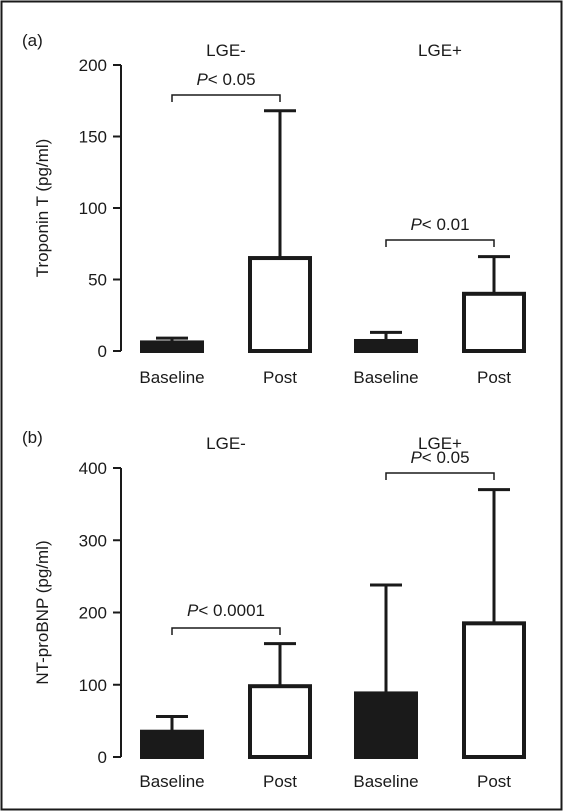  I want to click on panel-label: (a), so click(32, 40).